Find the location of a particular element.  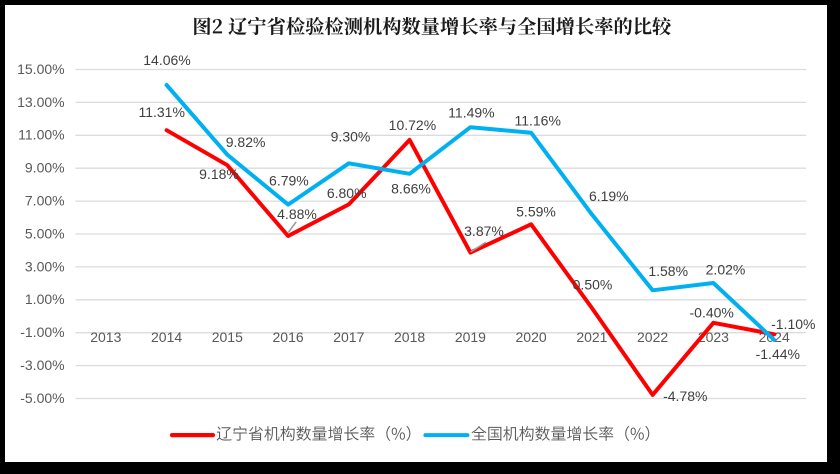

svg-text: -1.00% is located at coordinates (42, 332).